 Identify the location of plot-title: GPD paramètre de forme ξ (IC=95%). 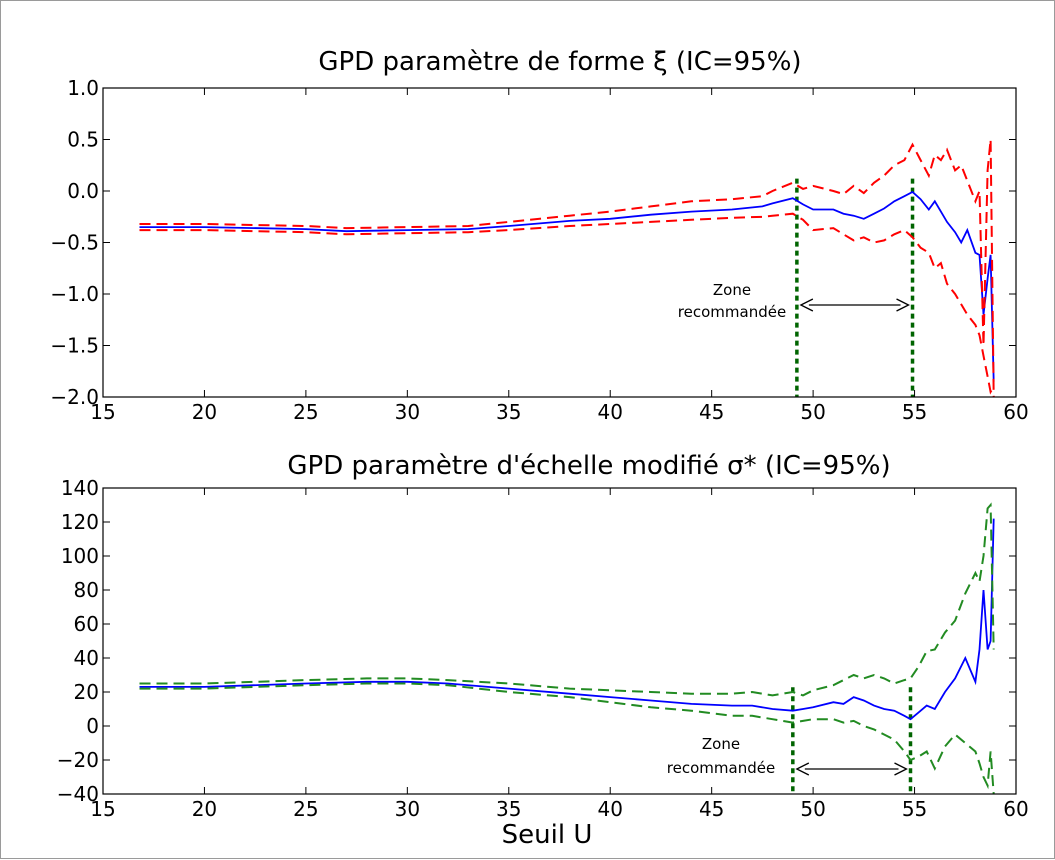
(559, 62).